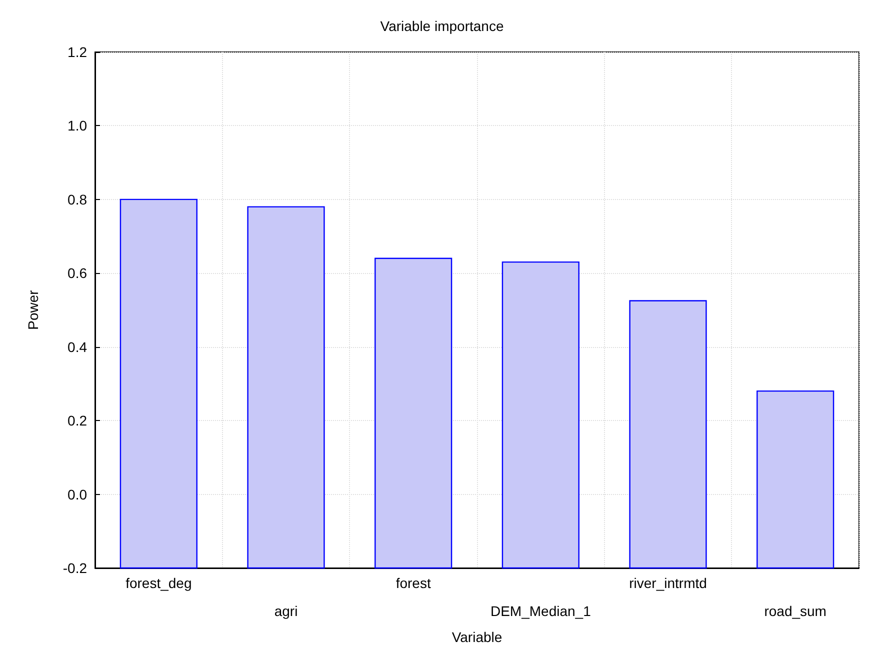  I want to click on y-tick-label: 0.4, so click(78, 346).